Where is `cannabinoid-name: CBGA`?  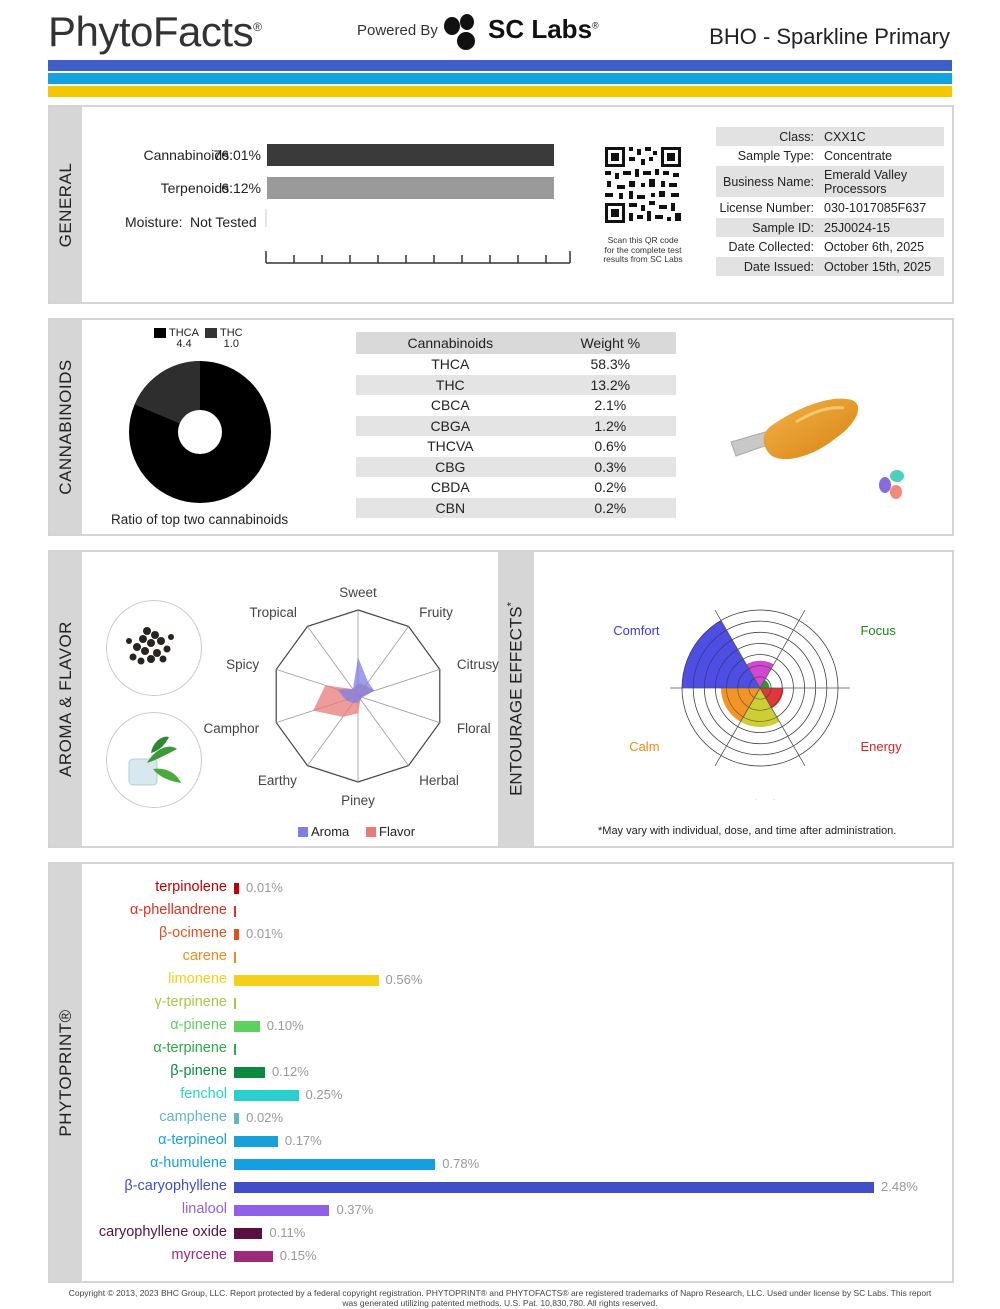
cannabinoid-name: CBGA is located at coordinates (450, 425).